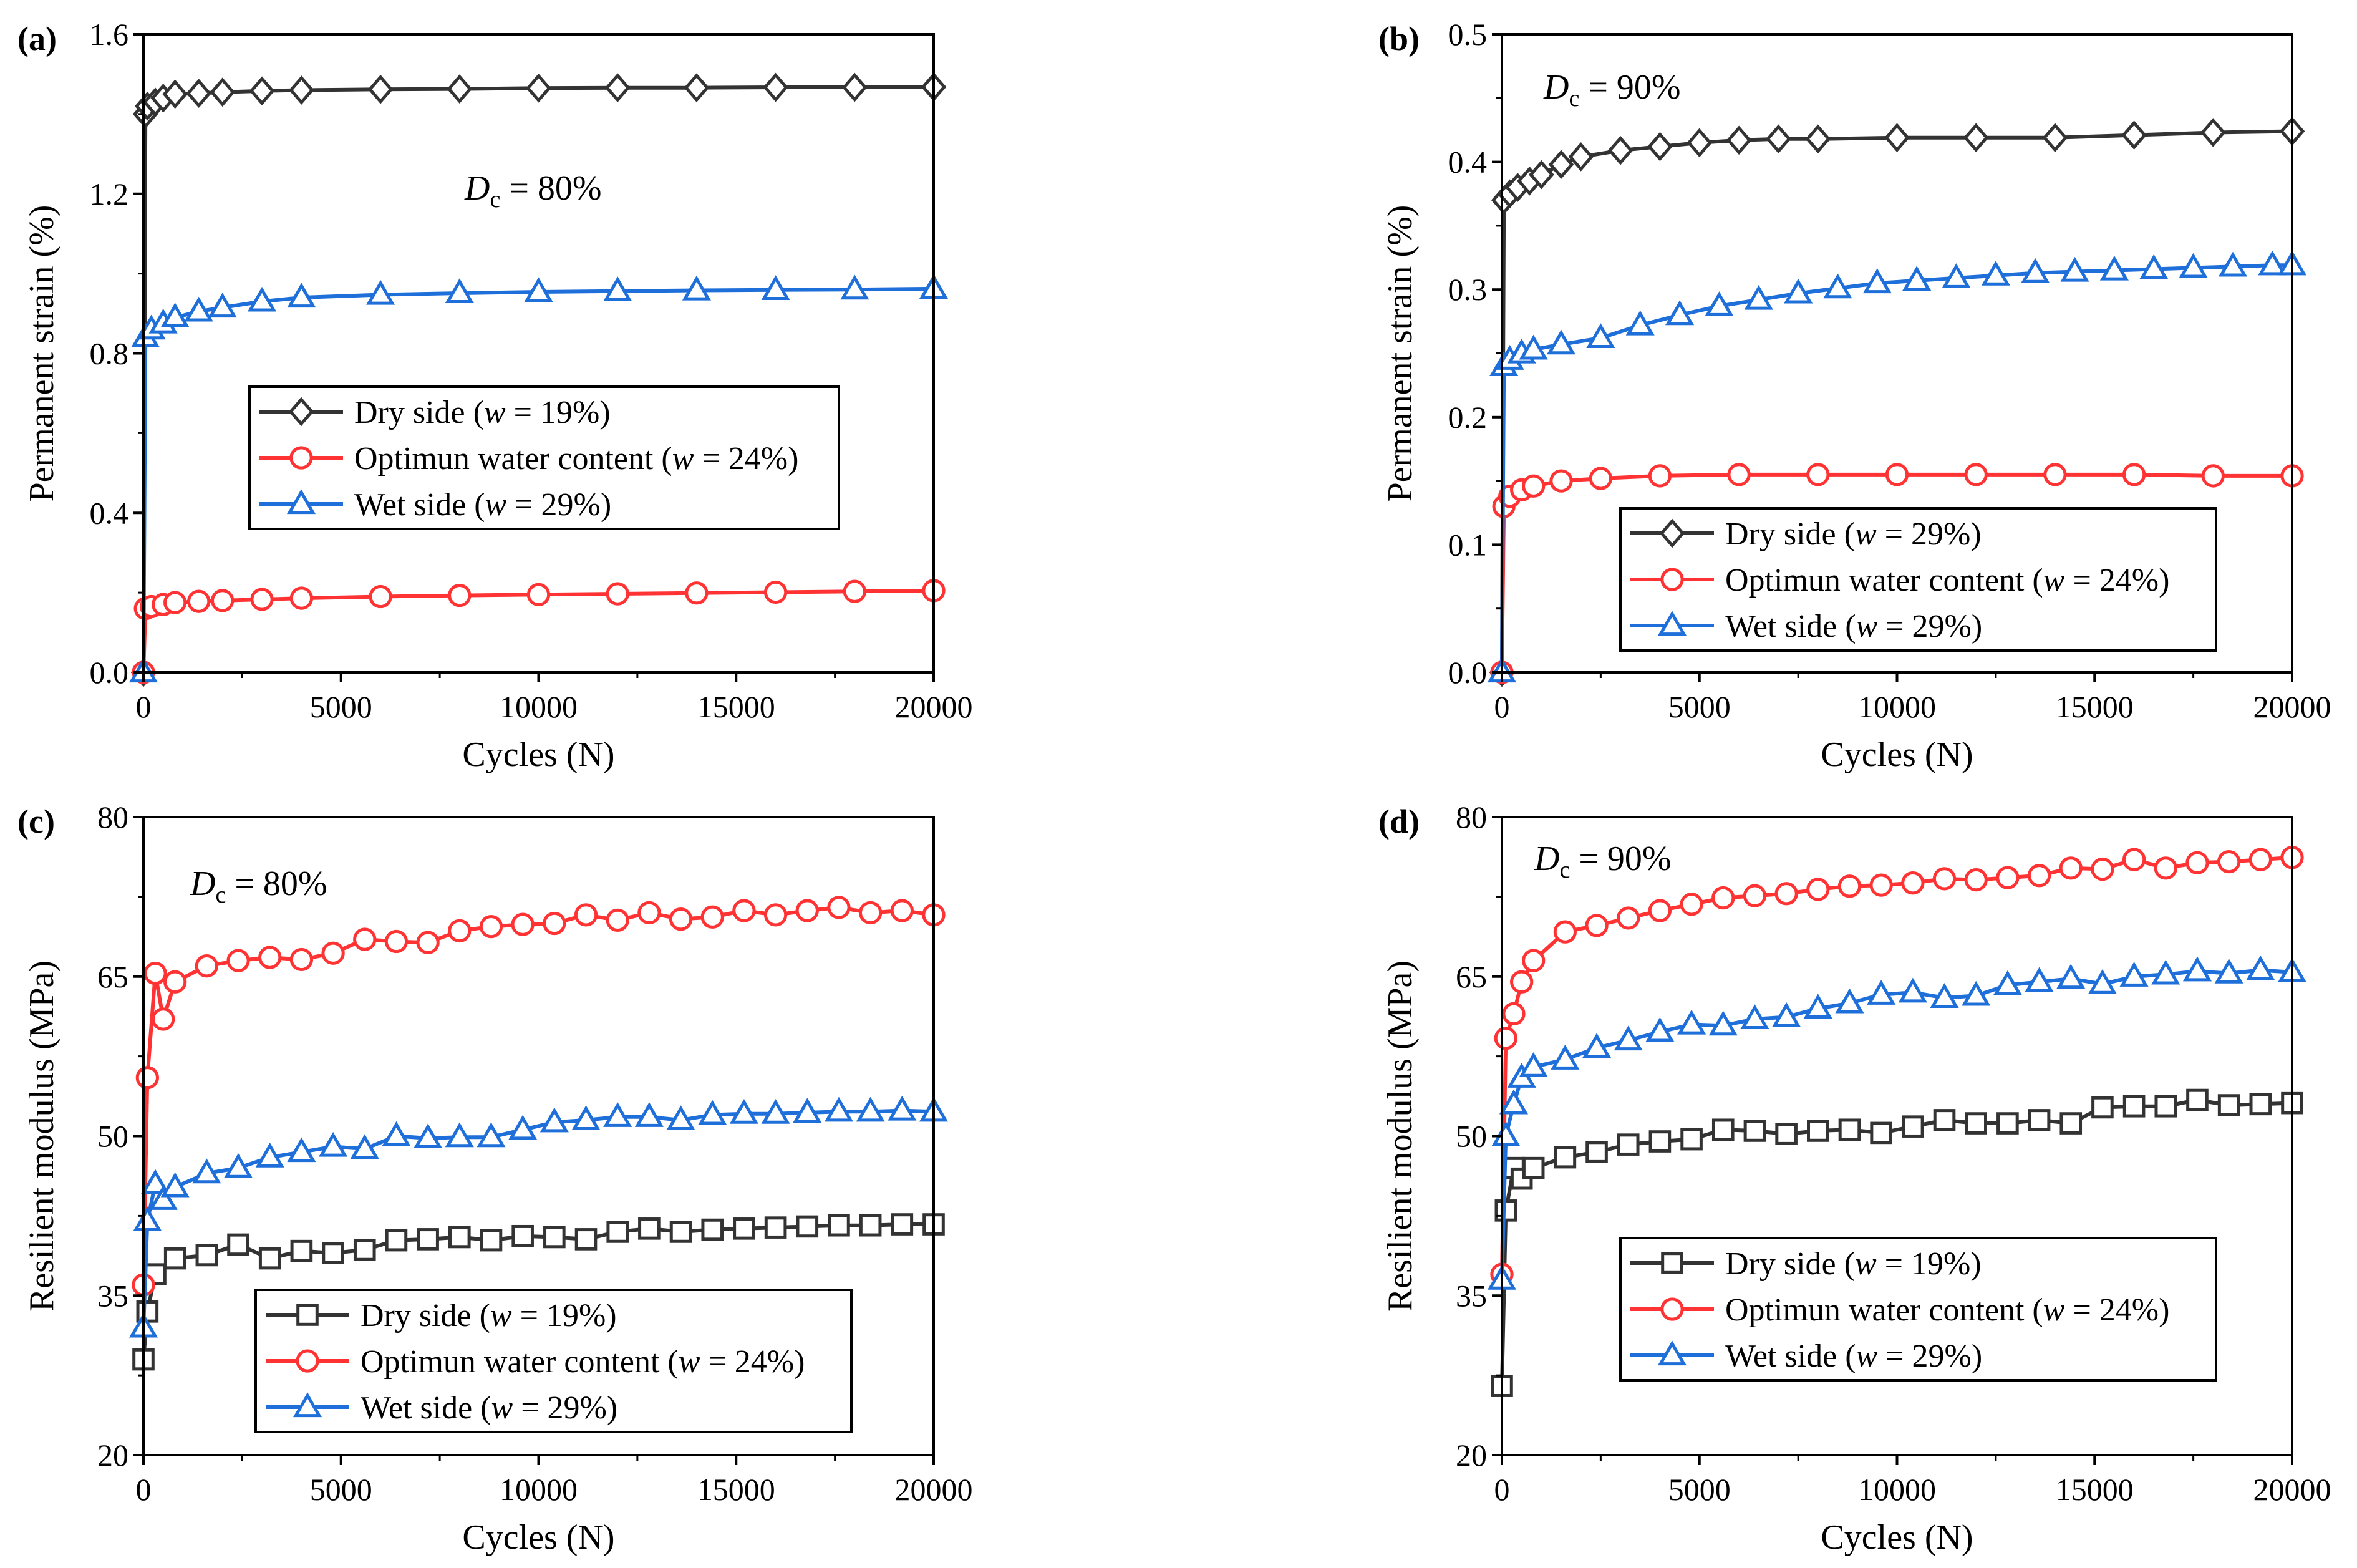 The height and width of the screenshot is (1568, 2357). I want to click on y-tick-label: 35, so click(1471, 1295).